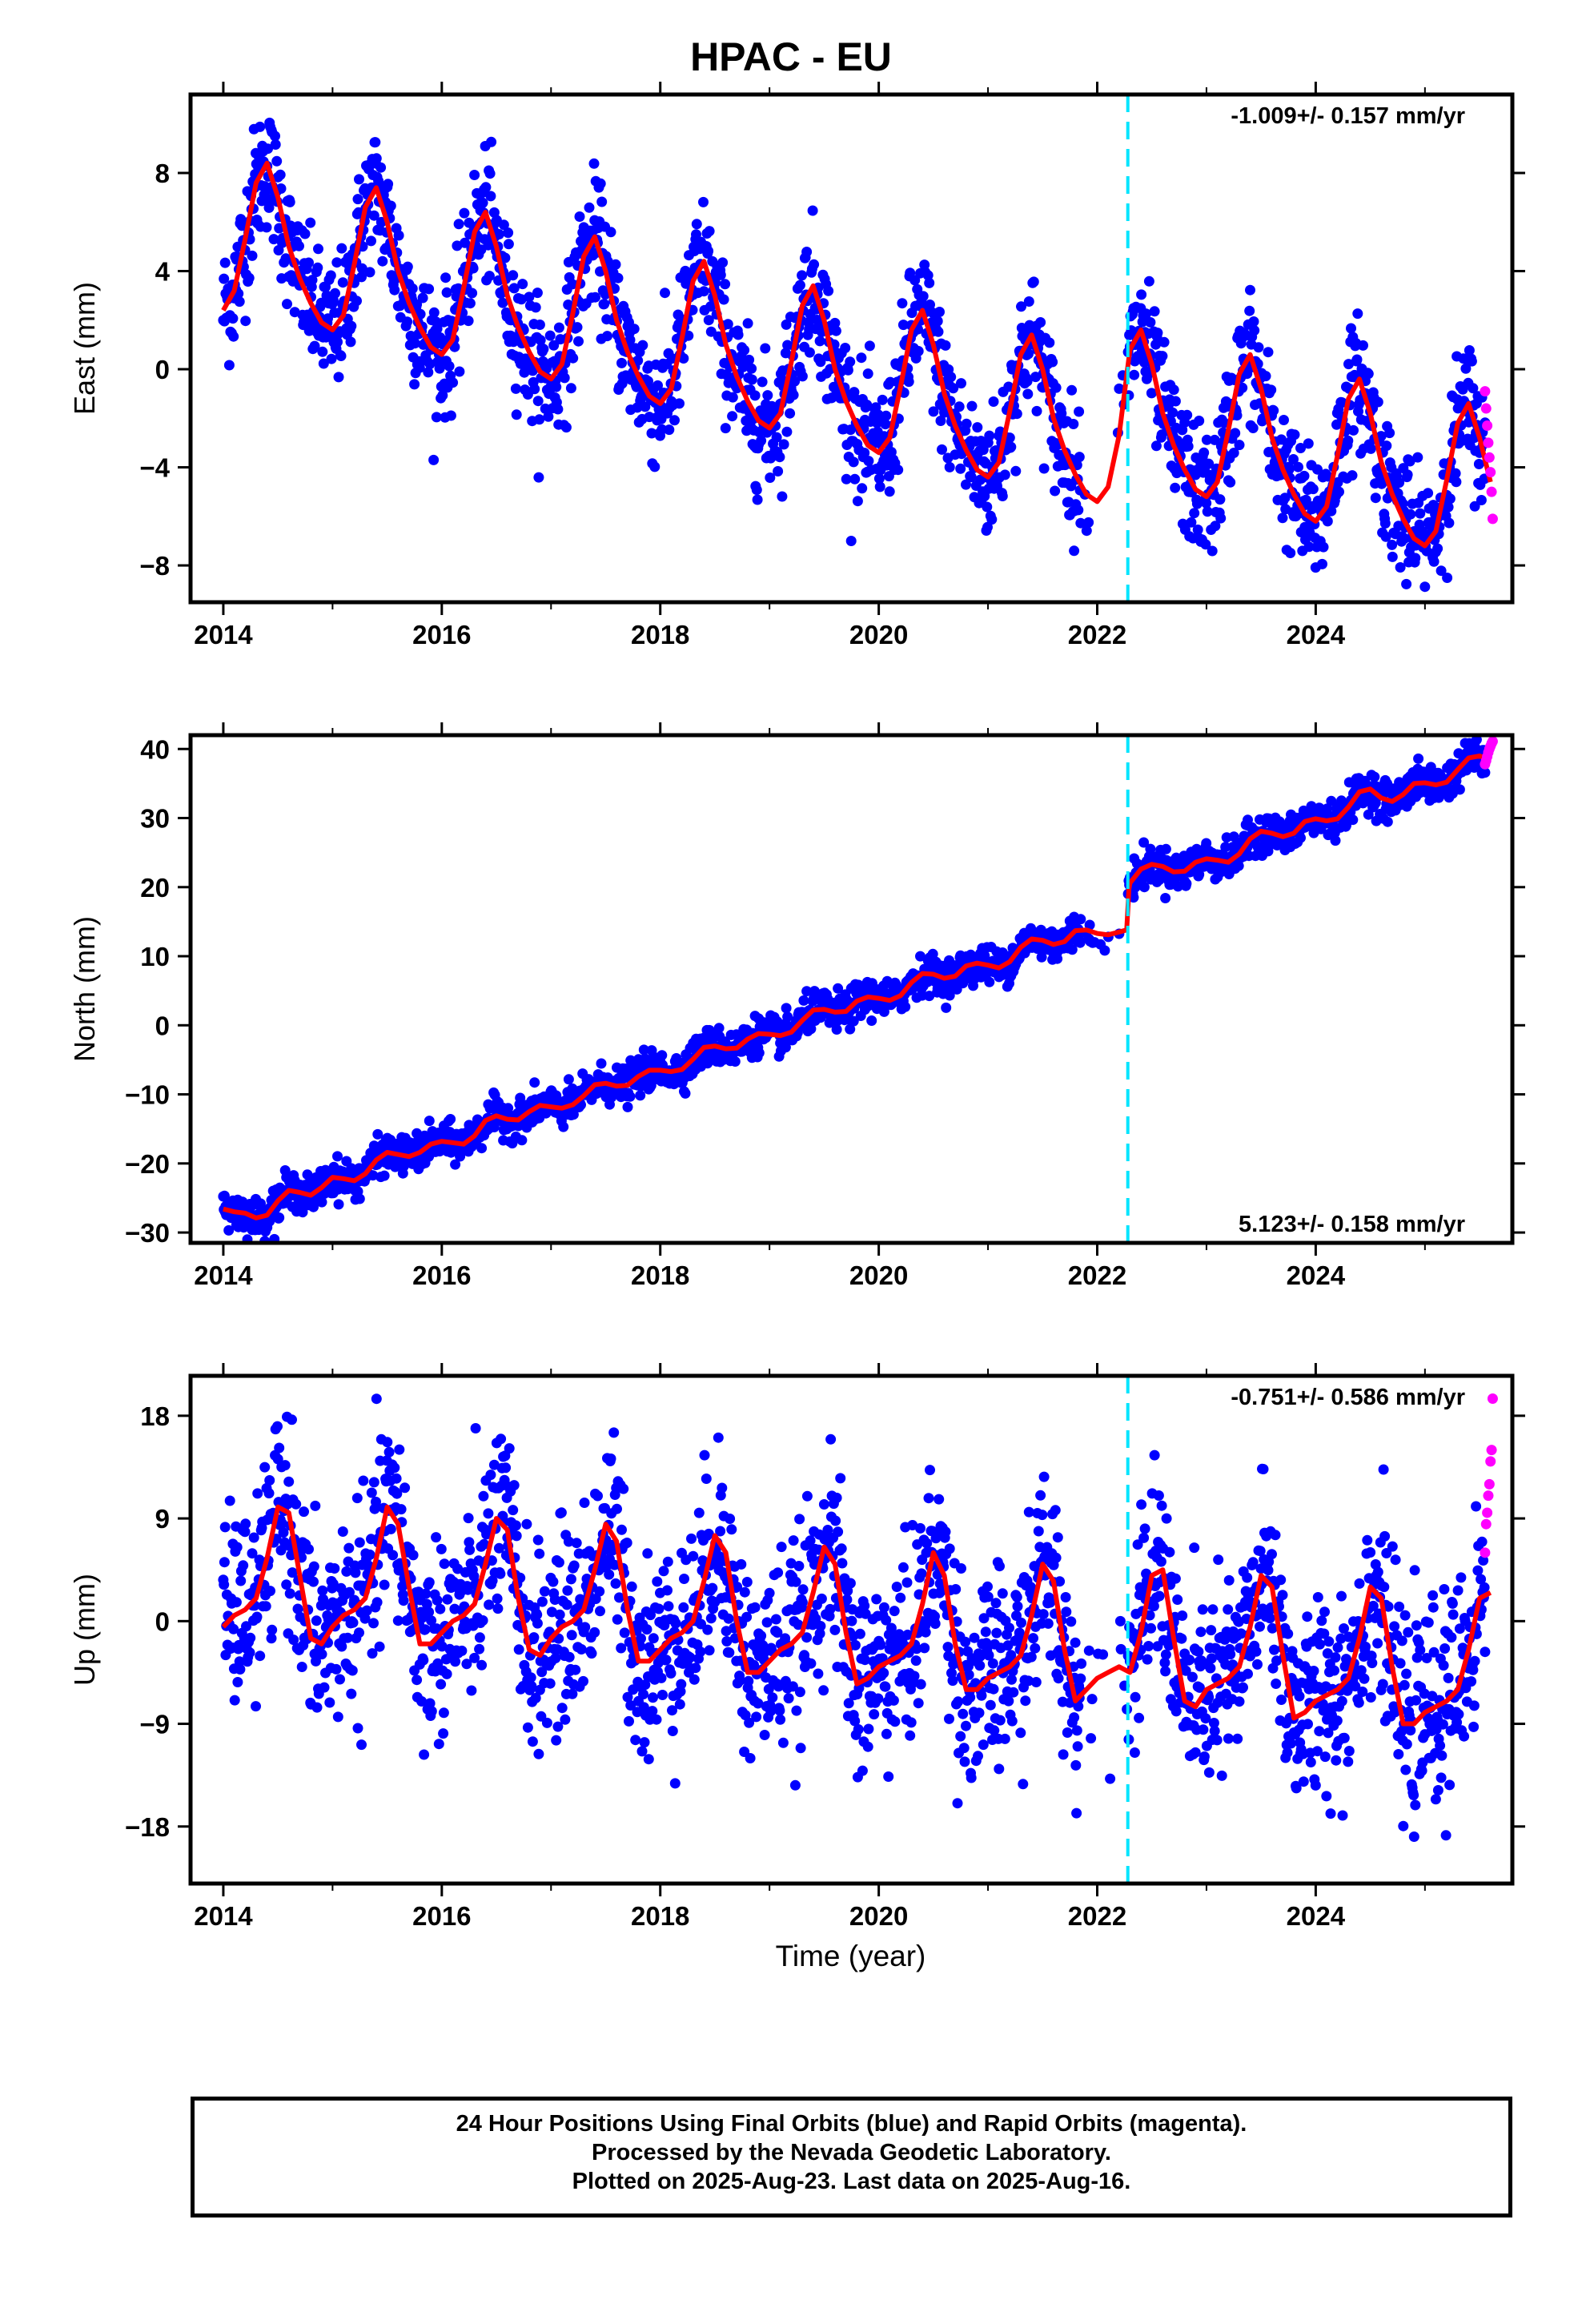 This screenshot has width=1582, height=2324. Describe the element at coordinates (223, 634) in the screenshot. I see `east-x-tick-label: 2014` at that location.